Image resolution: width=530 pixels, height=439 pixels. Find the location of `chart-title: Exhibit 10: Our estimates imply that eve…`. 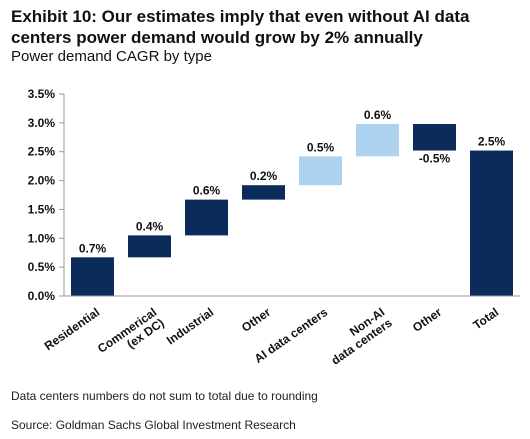

chart-title: Exhibit 10: Our estimates imply that eve… is located at coordinates (240, 27).